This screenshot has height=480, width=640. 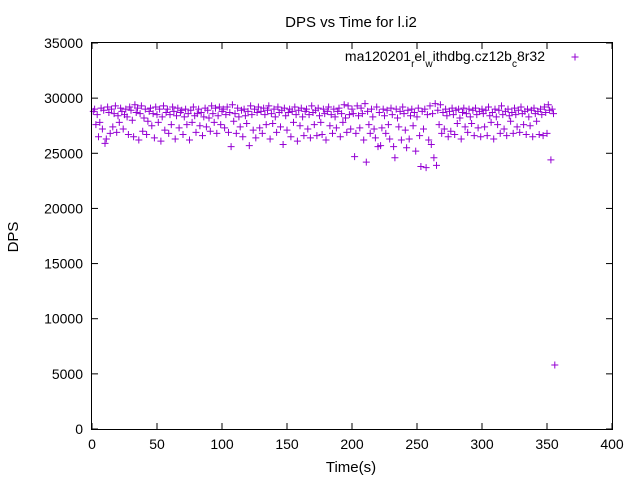 What do you see at coordinates (13, 237) in the screenshot?
I see `y-axis-label: DPS` at bounding box center [13, 237].